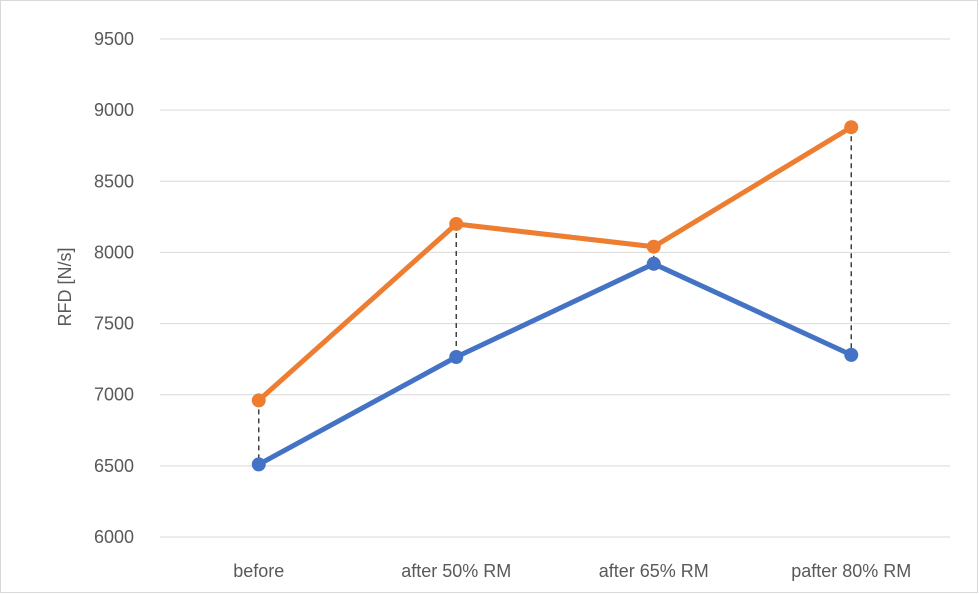  I want to click on y-tick-label: 9000, so click(114, 110).